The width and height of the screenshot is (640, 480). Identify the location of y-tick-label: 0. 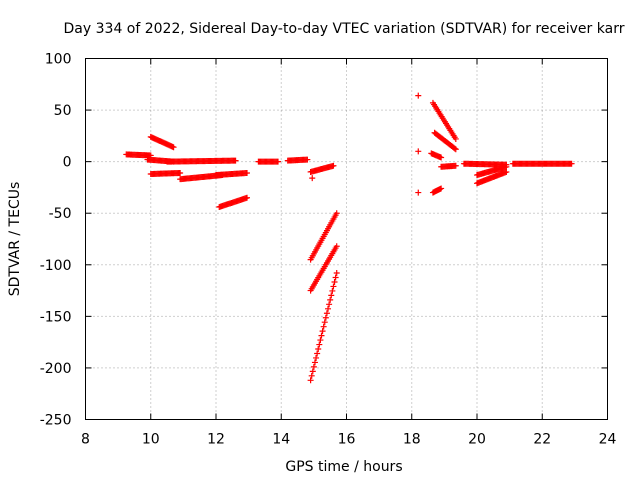
(67, 163).